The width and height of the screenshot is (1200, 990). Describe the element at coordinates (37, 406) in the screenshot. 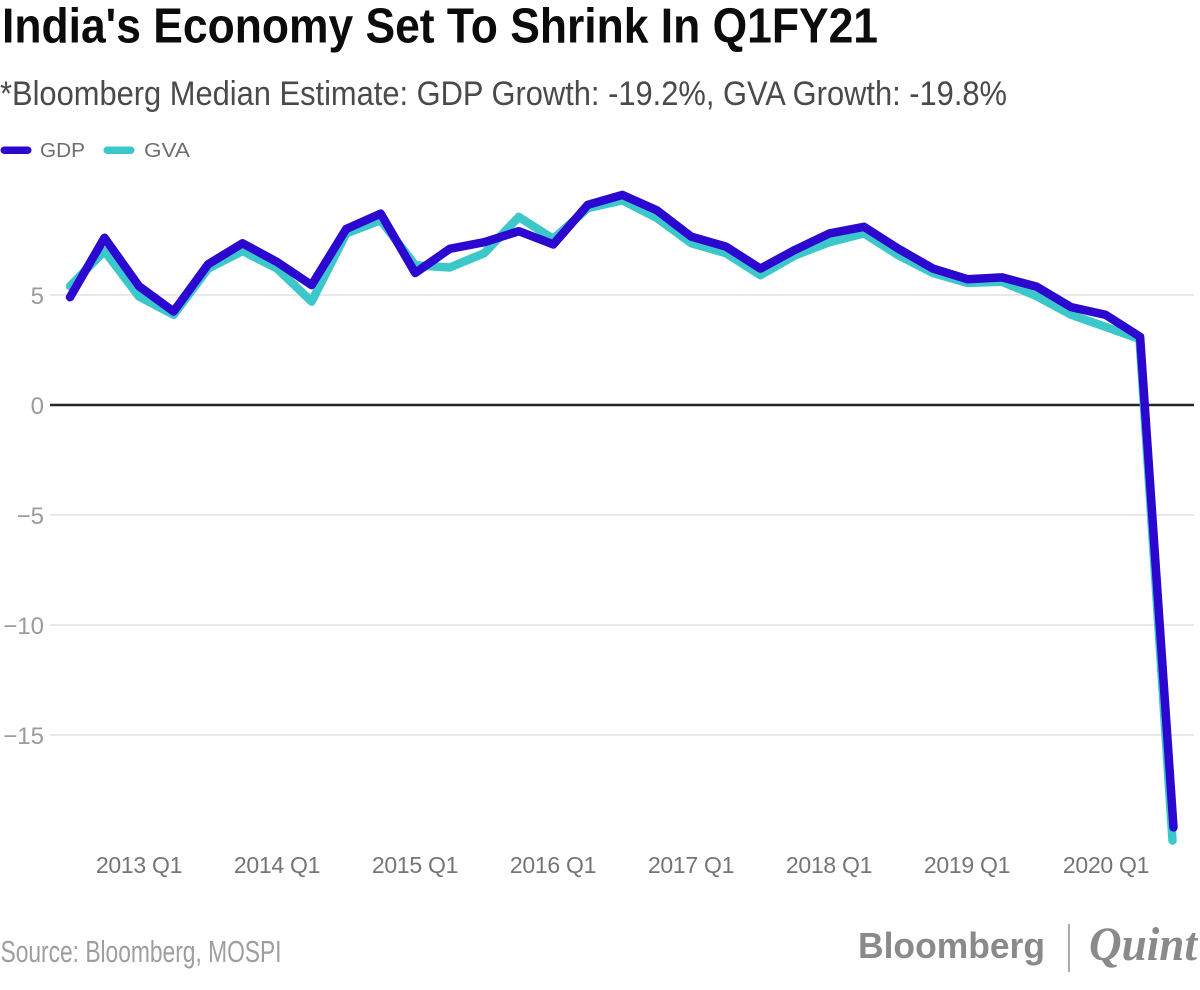

I see `svg-text: 0` at that location.